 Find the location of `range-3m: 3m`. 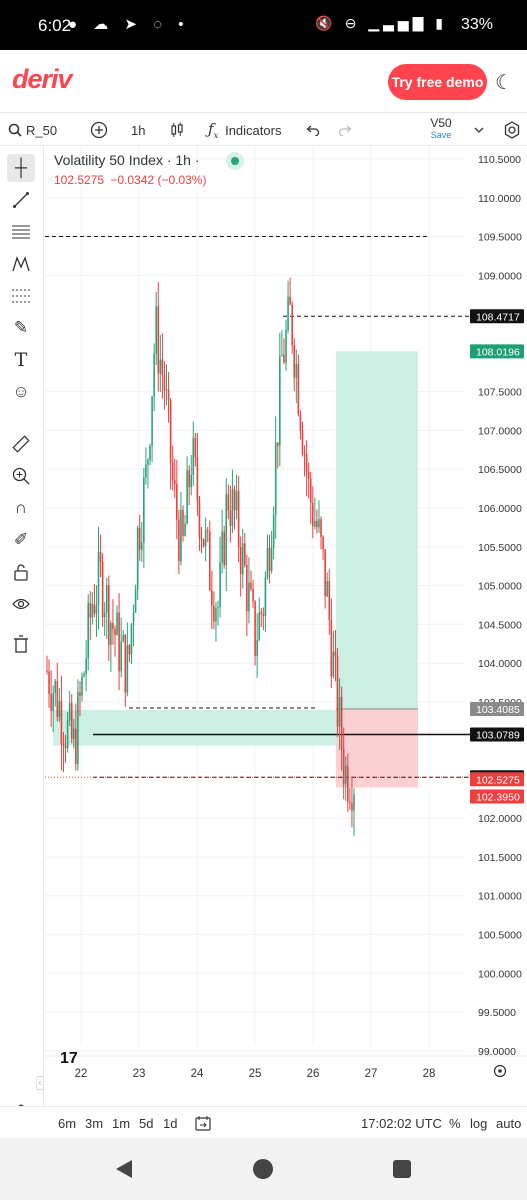

range-3m: 3m is located at coordinates (94, 1123).